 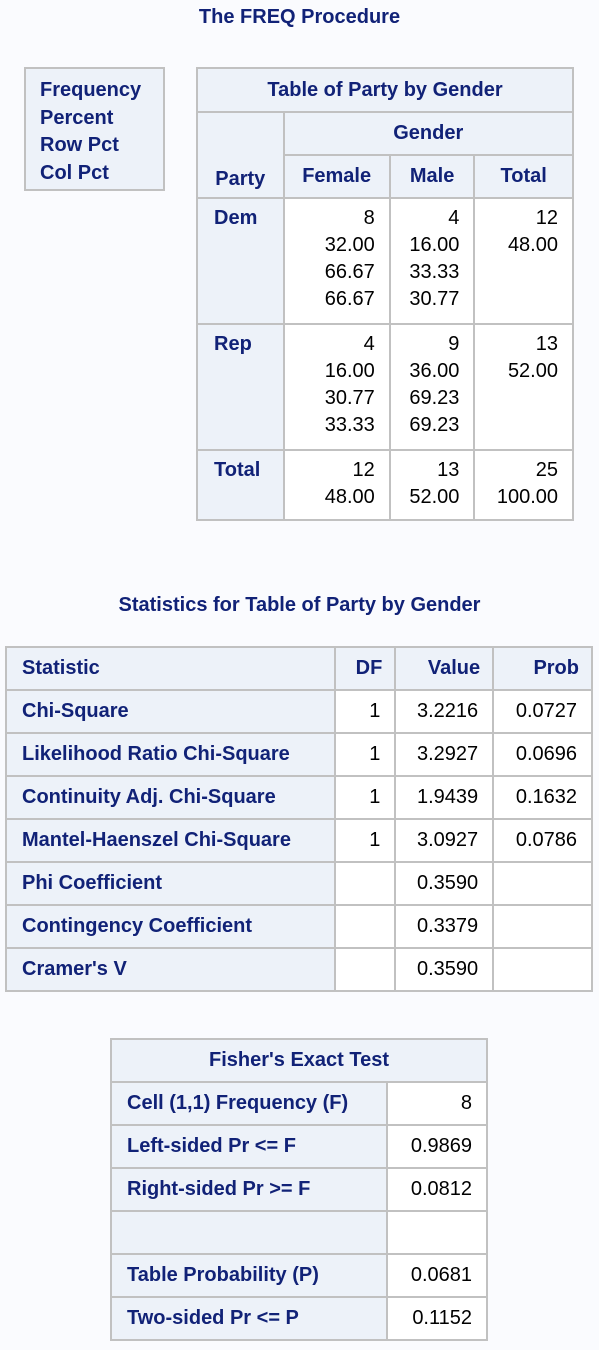 I want to click on statistic-label: Mantel-Haenszel Chi-Square, so click(x=170, y=840).